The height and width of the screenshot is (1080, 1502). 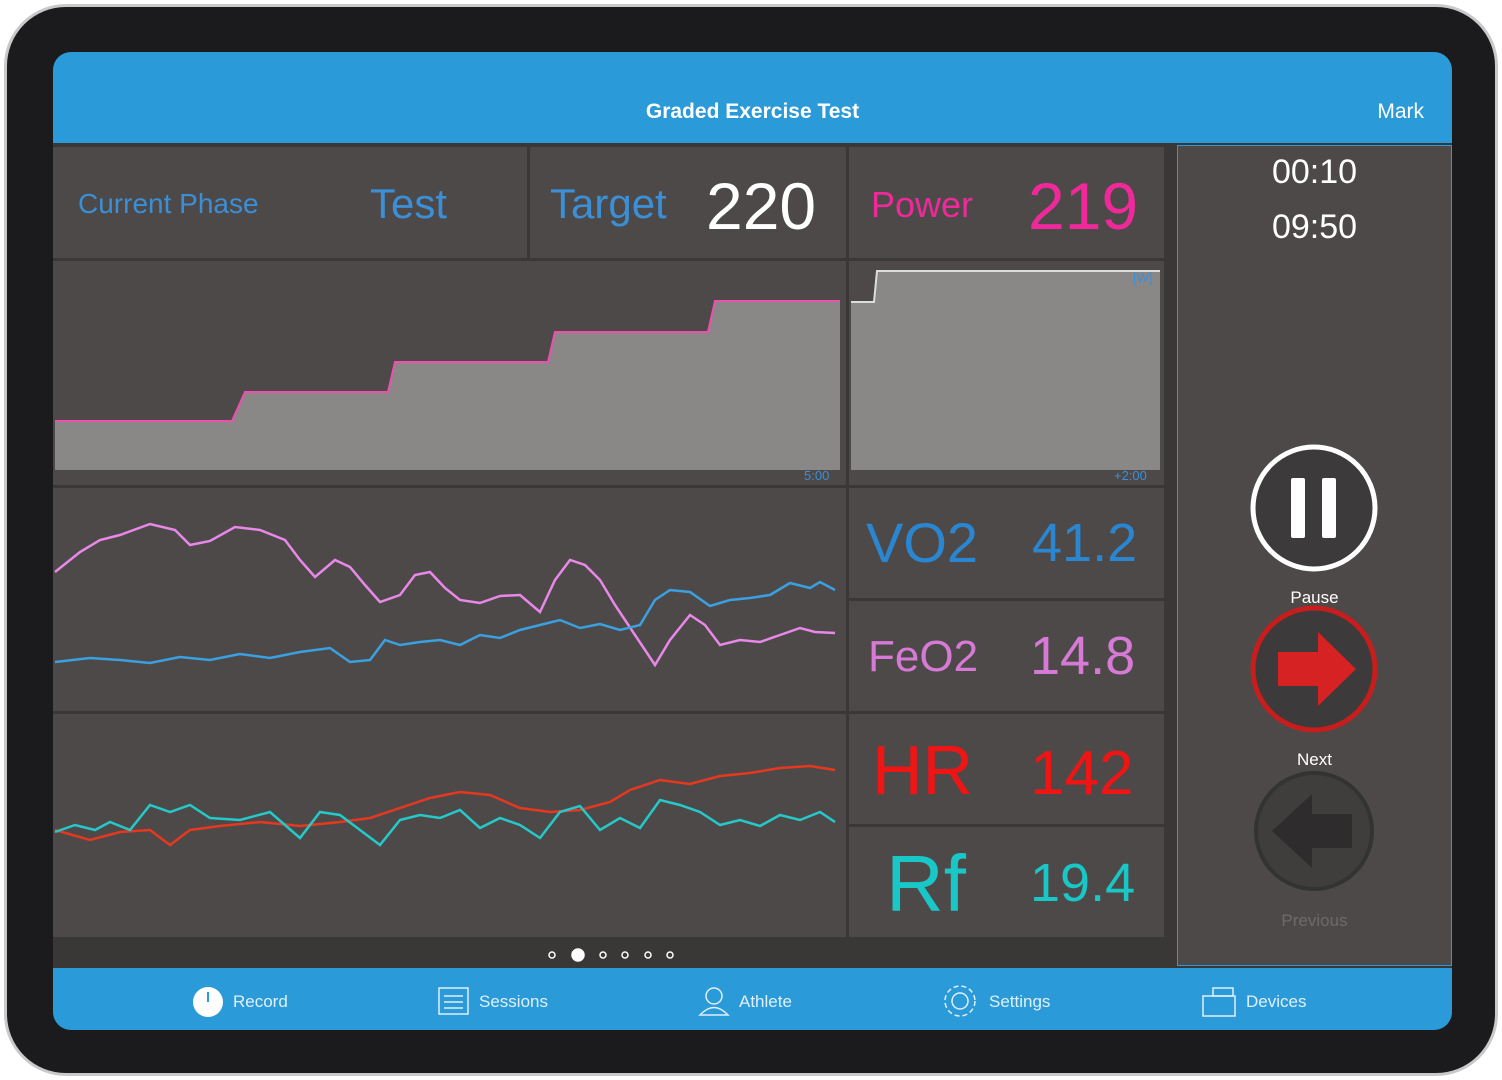 I want to click on hr-cell, so click(x=1006, y=769).